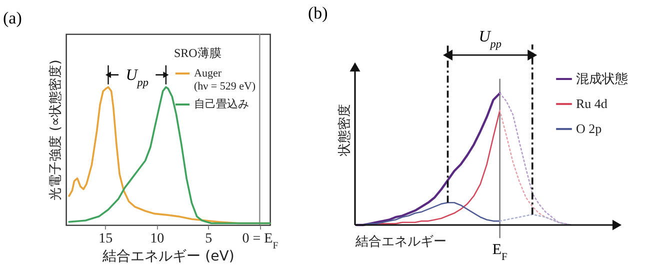 The image size is (650, 266). I want to click on x-tick-label: 5, so click(208, 239).